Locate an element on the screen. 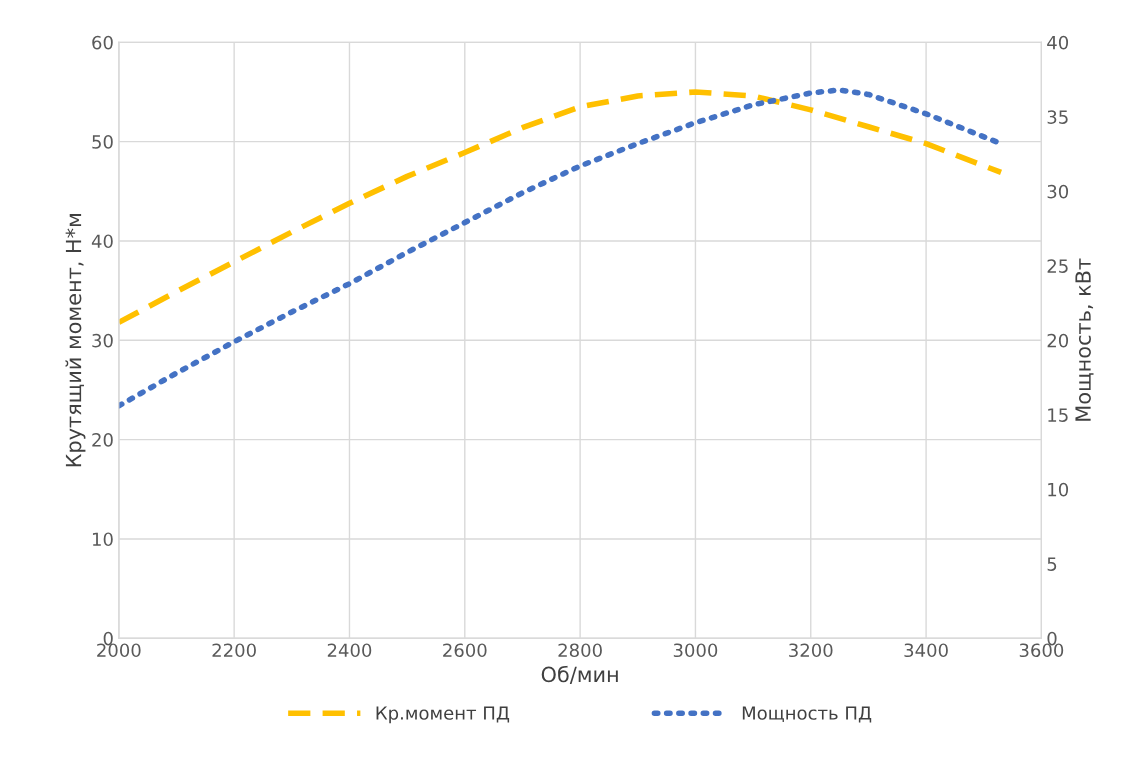 This screenshot has width=1121, height=769. y2-tick-label: 15 is located at coordinates (1058, 415).